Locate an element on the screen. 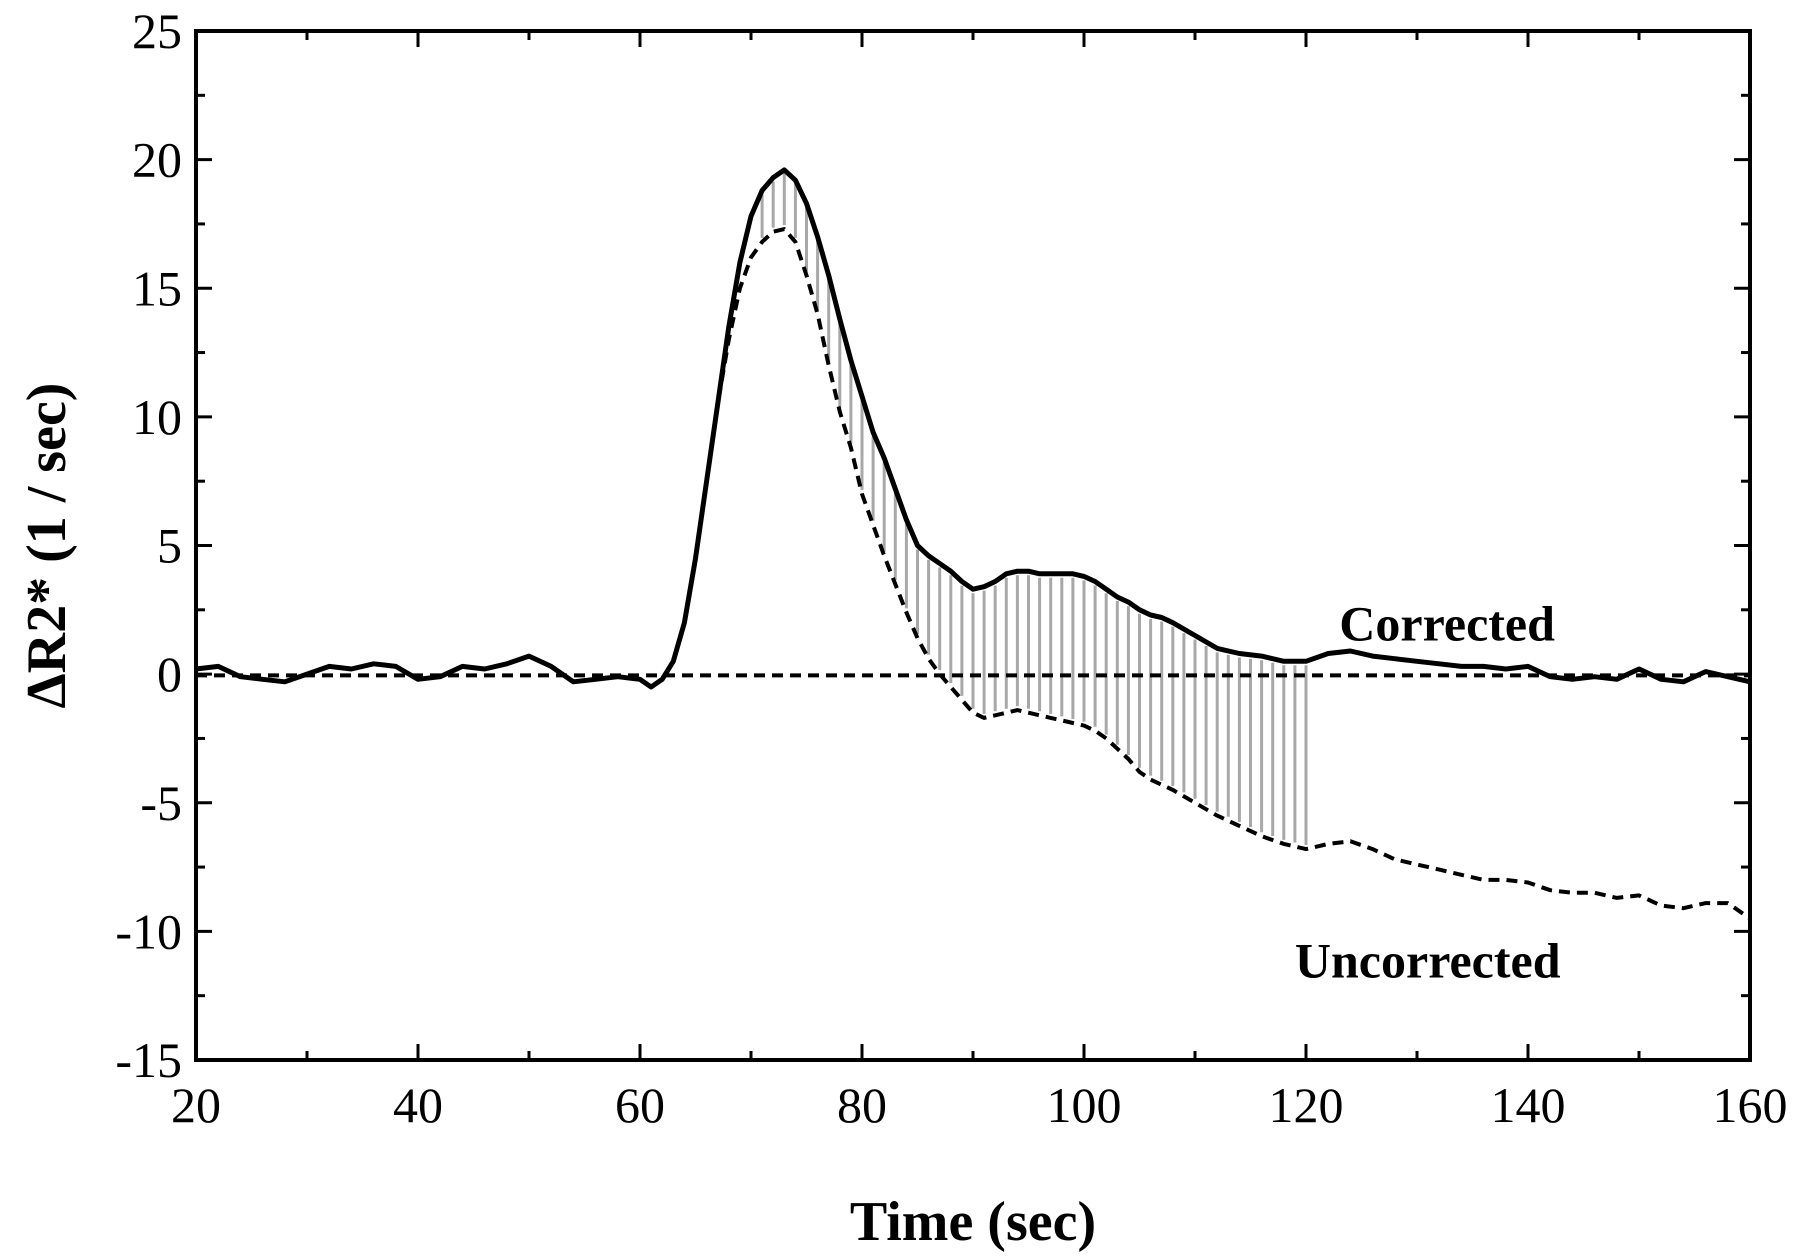 The width and height of the screenshot is (1800, 1257). x-tick-label: 60 is located at coordinates (640, 1105).